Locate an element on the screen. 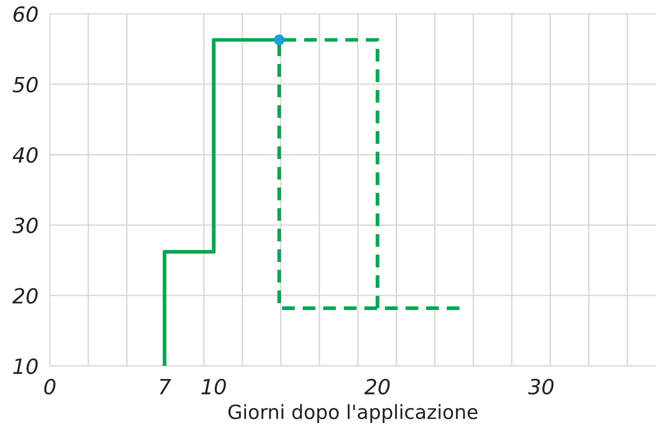 The height and width of the screenshot is (432, 656). y-tick-label: 20 is located at coordinates (25, 296).